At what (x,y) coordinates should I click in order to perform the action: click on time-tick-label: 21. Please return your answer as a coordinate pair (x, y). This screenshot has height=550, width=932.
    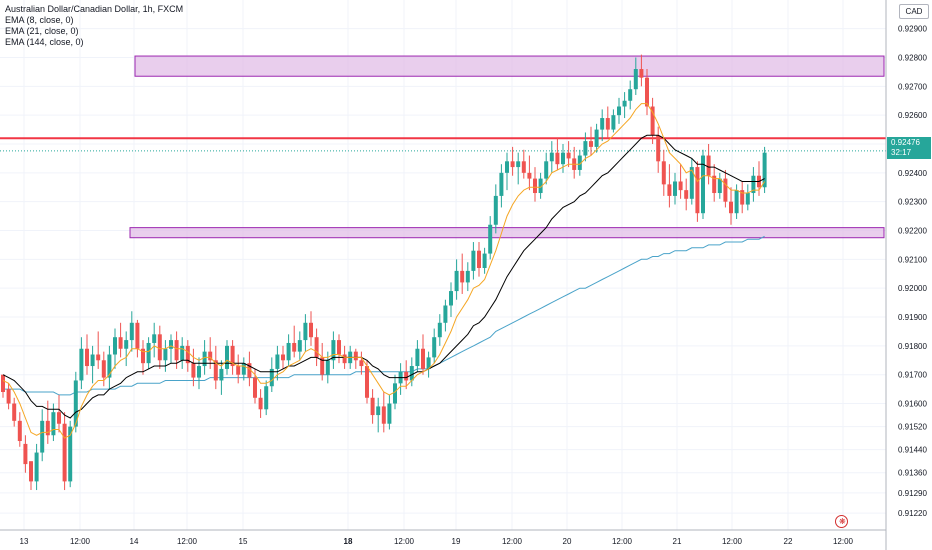
    Looking at the image, I should click on (677, 541).